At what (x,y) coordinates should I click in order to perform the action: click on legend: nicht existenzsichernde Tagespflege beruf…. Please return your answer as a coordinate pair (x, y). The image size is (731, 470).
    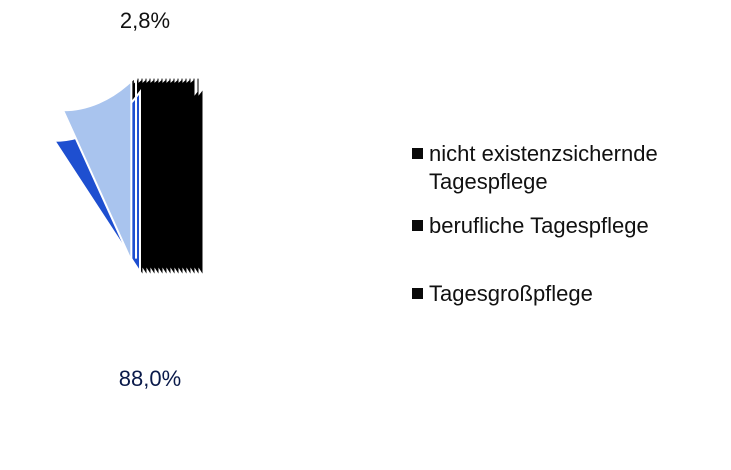
    Looking at the image, I should click on (562, 224).